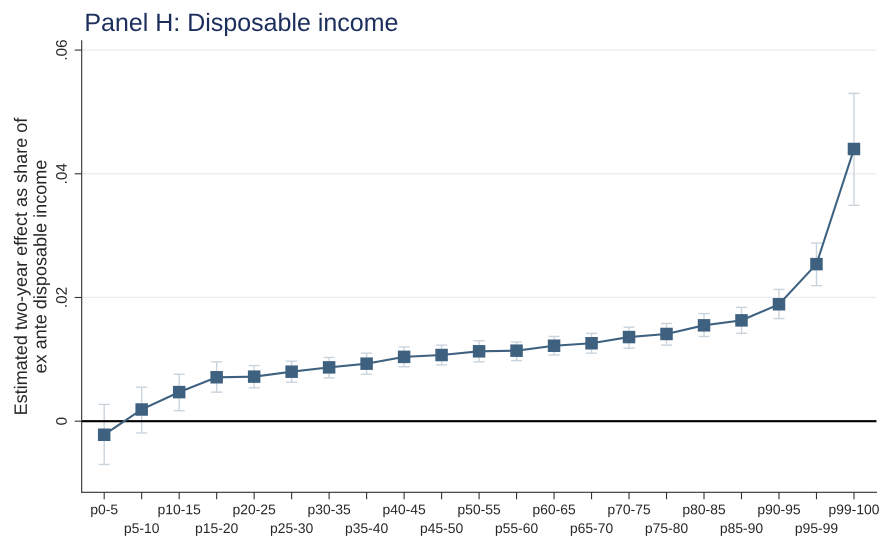 Image resolution: width=888 pixels, height=544 pixels. Describe the element at coordinates (817, 529) in the screenshot. I see `x-tick-label: p95-99` at that location.